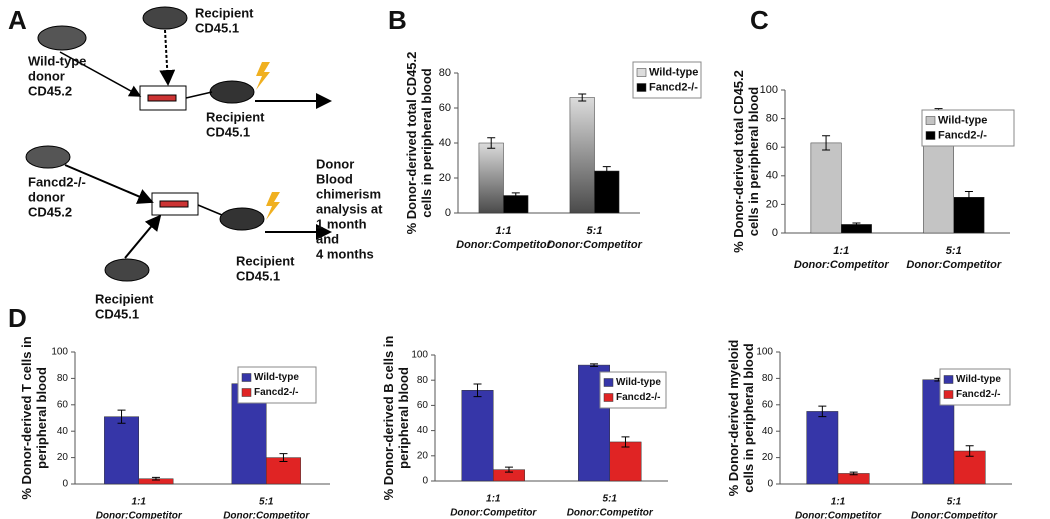  What do you see at coordinates (327, 238) in the screenshot?
I see `diagram-label: and` at bounding box center [327, 238].